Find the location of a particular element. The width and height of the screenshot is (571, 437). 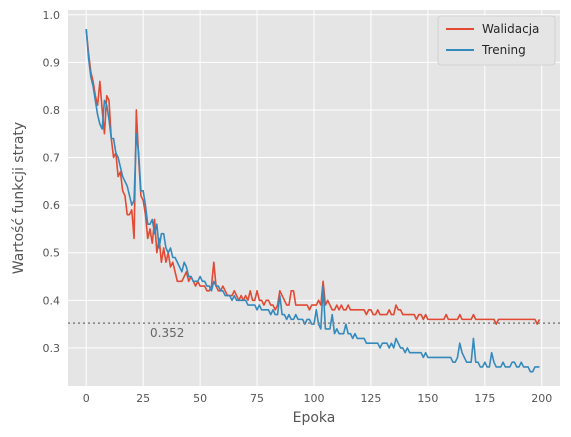

y-tick-label: 0.9 is located at coordinates (52, 62).